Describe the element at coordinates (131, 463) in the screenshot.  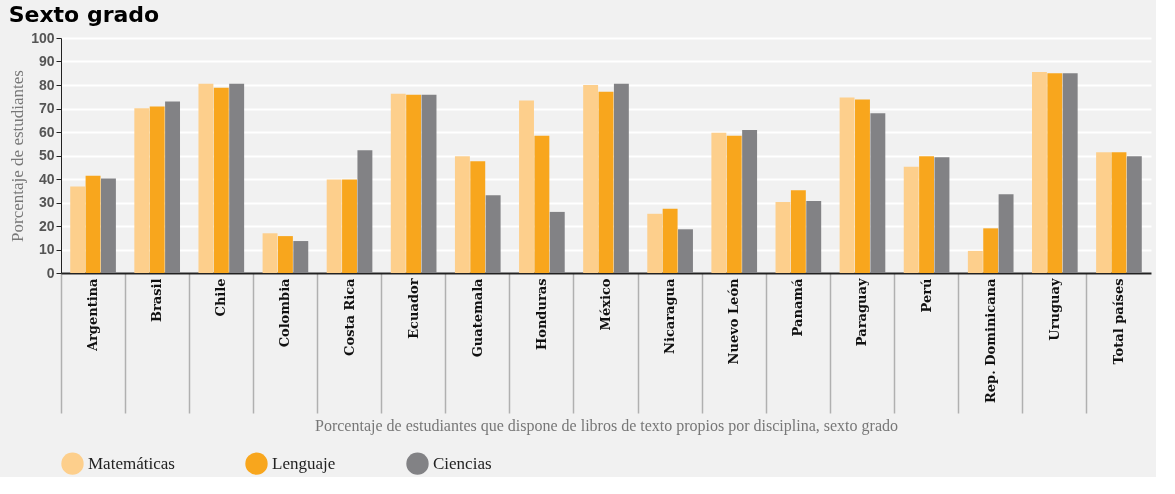
I see `legend-label: Matemáticas` at that location.